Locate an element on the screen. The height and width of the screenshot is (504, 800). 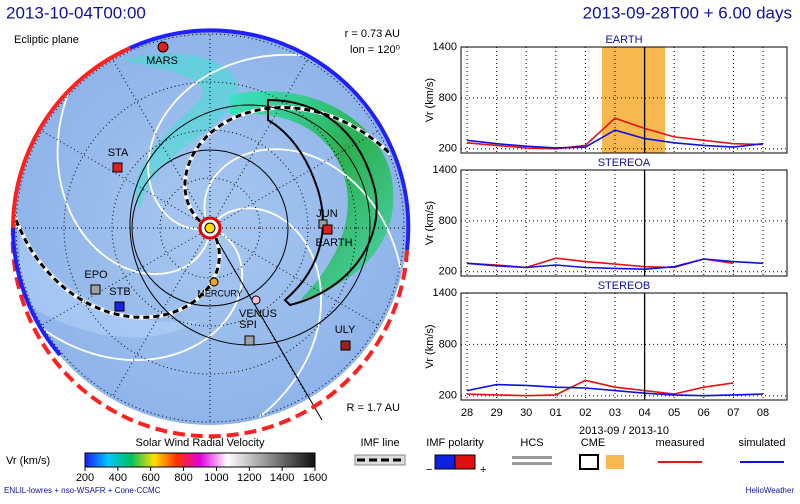
x-tick-label: 07 is located at coordinates (733, 413).